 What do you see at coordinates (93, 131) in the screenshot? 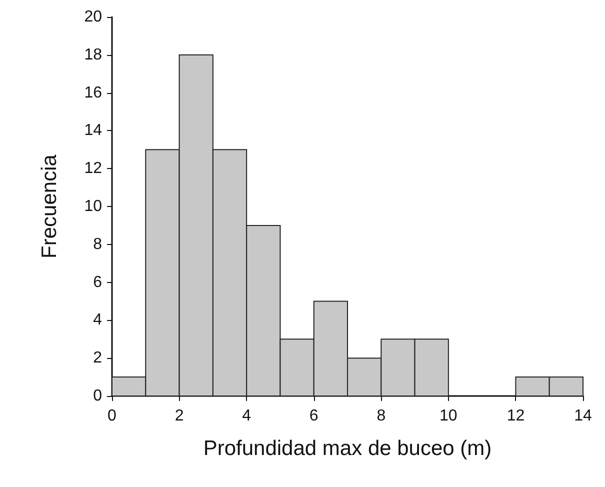
I see `y-tick-label: 14` at bounding box center [93, 131].